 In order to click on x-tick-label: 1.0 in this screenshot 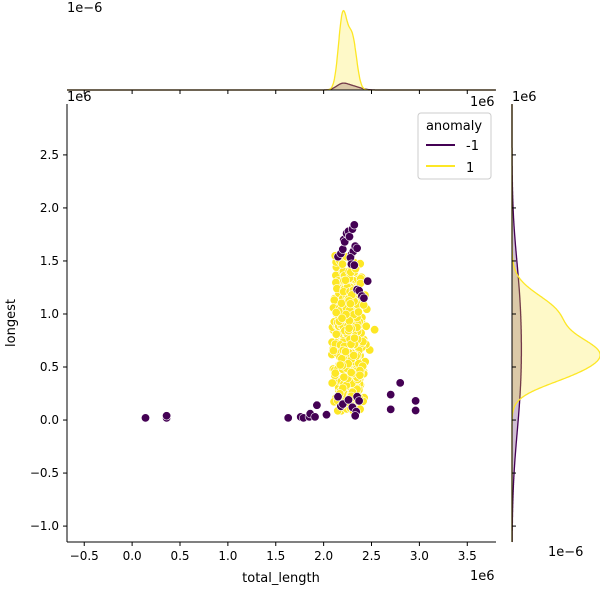, I will do `click(227, 556)`.